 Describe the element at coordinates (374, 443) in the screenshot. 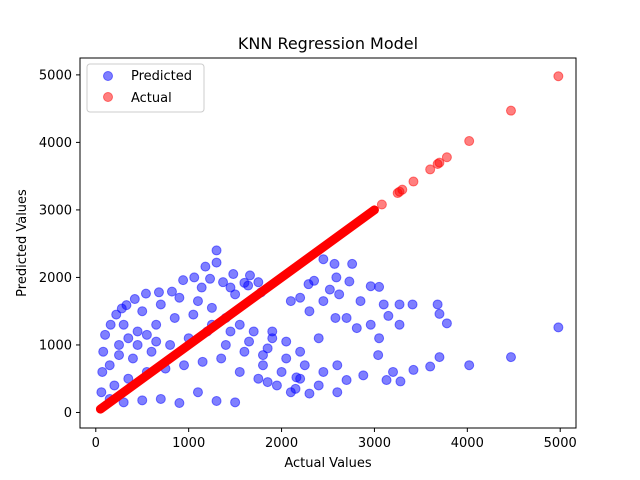

I see `x-tick-label: 3000` at that location.